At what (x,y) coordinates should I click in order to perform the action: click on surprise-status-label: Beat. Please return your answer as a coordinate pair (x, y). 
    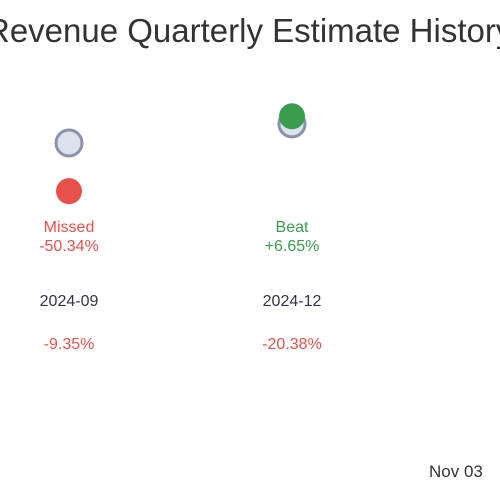
    Looking at the image, I should click on (292, 227).